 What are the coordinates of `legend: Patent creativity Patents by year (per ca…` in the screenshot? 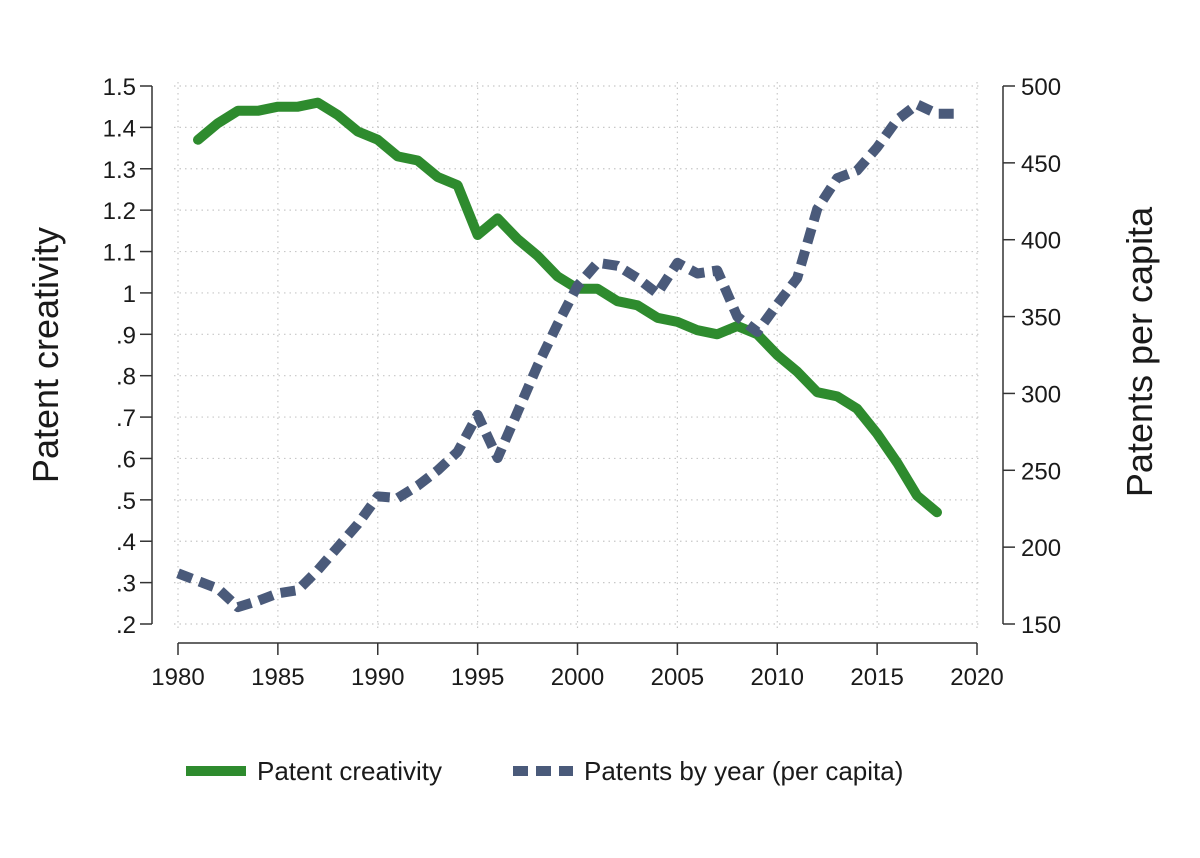 It's located at (544, 771).